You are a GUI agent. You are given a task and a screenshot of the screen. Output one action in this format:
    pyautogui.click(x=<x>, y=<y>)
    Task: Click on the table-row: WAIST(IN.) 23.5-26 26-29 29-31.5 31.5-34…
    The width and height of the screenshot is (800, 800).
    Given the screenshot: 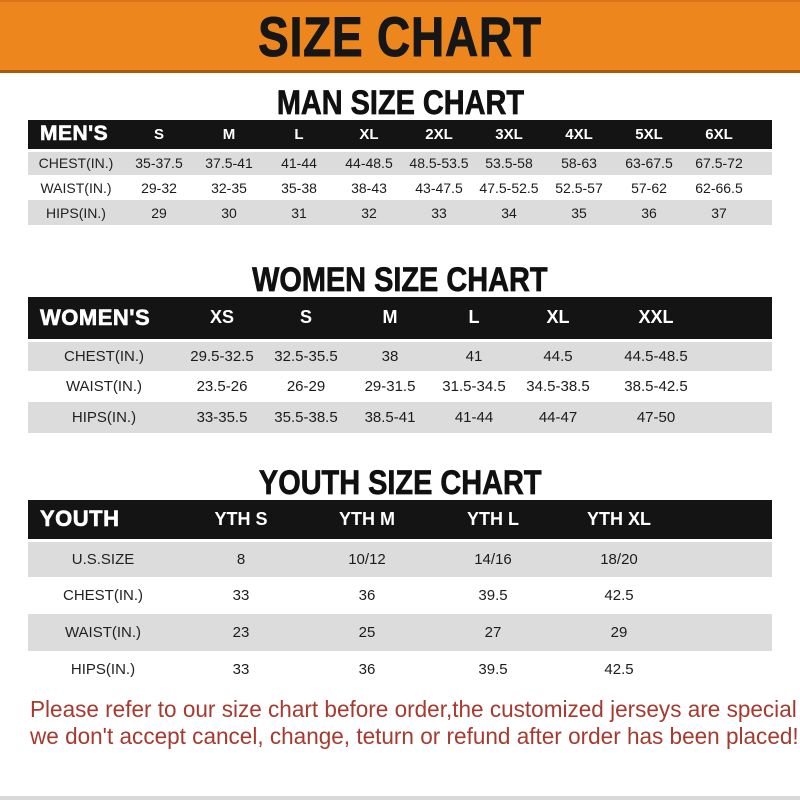 What is the action you would take?
    pyautogui.click(x=400, y=386)
    